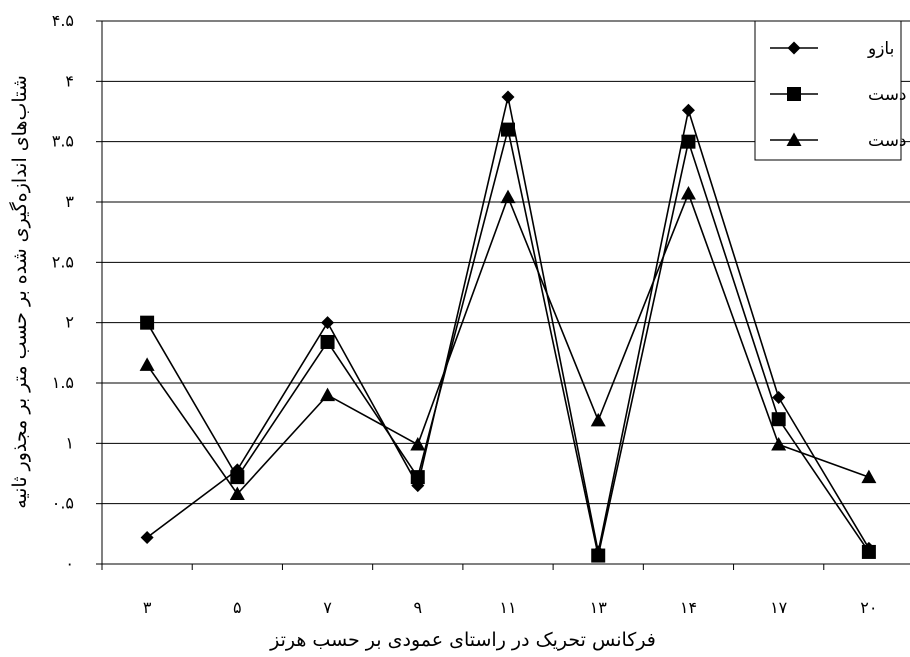 The width and height of the screenshot is (910, 657). Describe the element at coordinates (832, 49) in the screenshot. I see `legend-item: بازو` at that location.